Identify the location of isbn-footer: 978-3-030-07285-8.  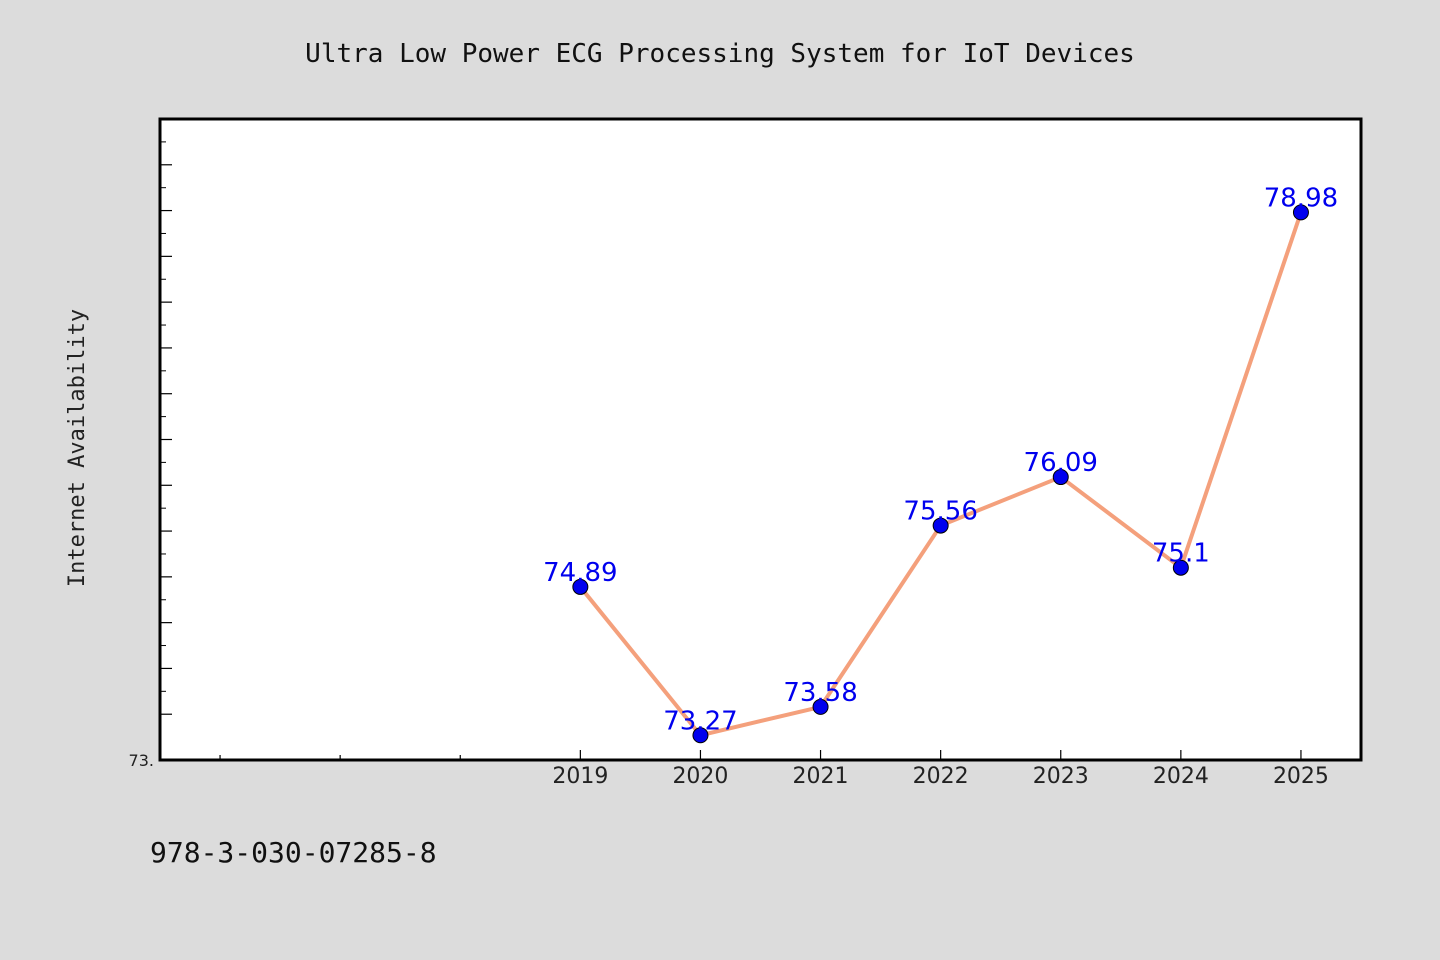
(293, 852).